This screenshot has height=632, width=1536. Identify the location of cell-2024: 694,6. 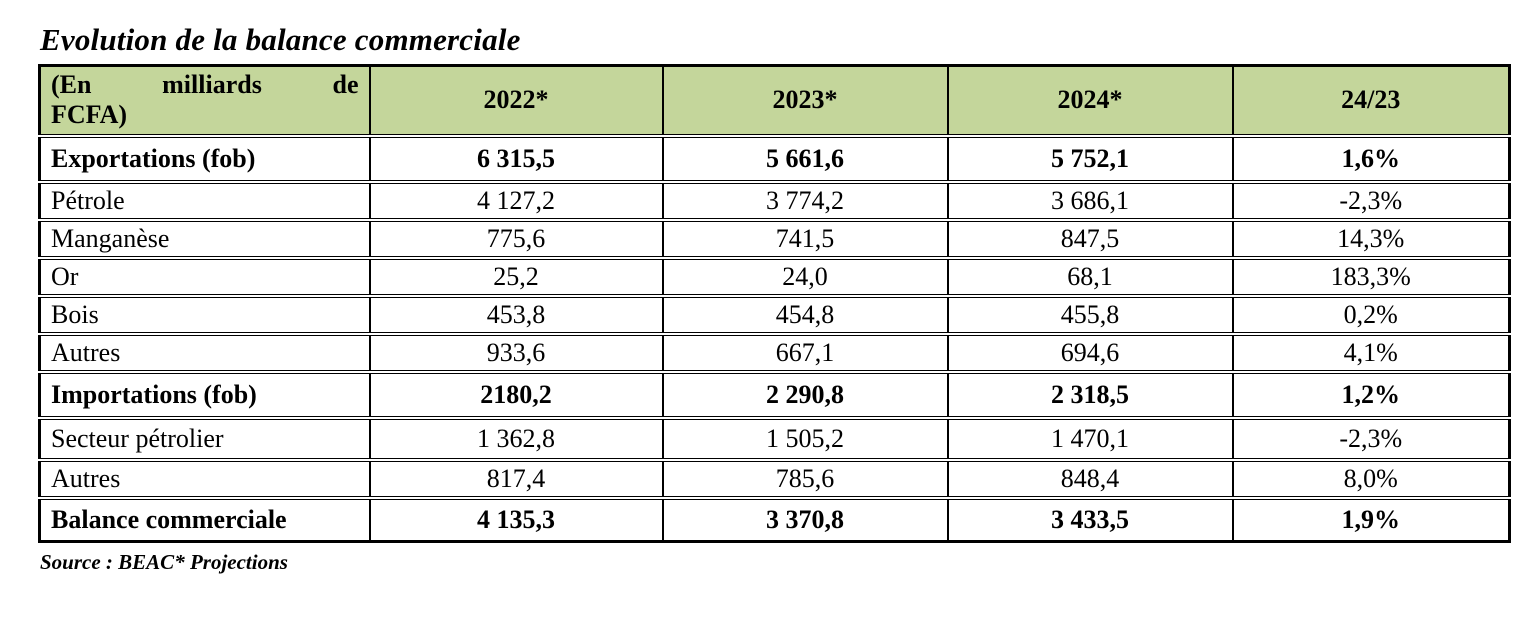
(1089, 351).